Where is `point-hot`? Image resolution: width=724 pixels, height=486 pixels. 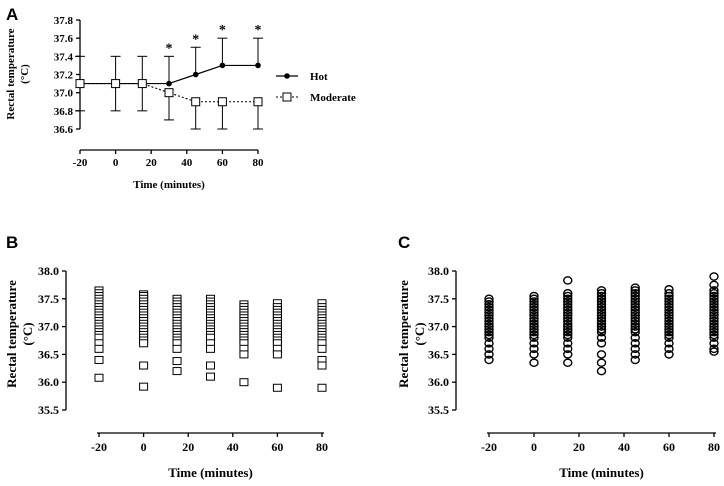
point-hot is located at coordinates (195, 74).